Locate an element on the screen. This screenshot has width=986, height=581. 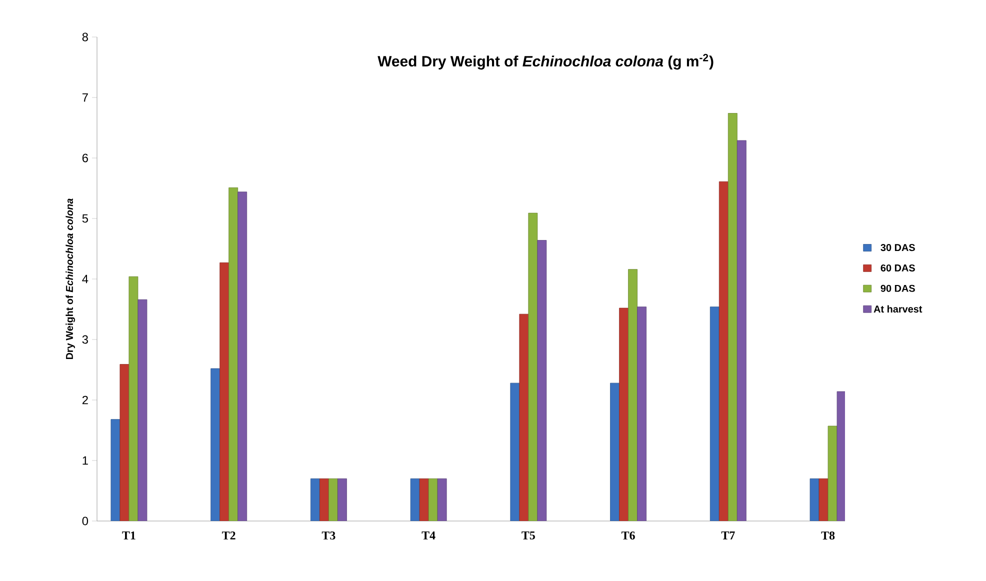
x-tick-label: T8 is located at coordinates (828, 535).